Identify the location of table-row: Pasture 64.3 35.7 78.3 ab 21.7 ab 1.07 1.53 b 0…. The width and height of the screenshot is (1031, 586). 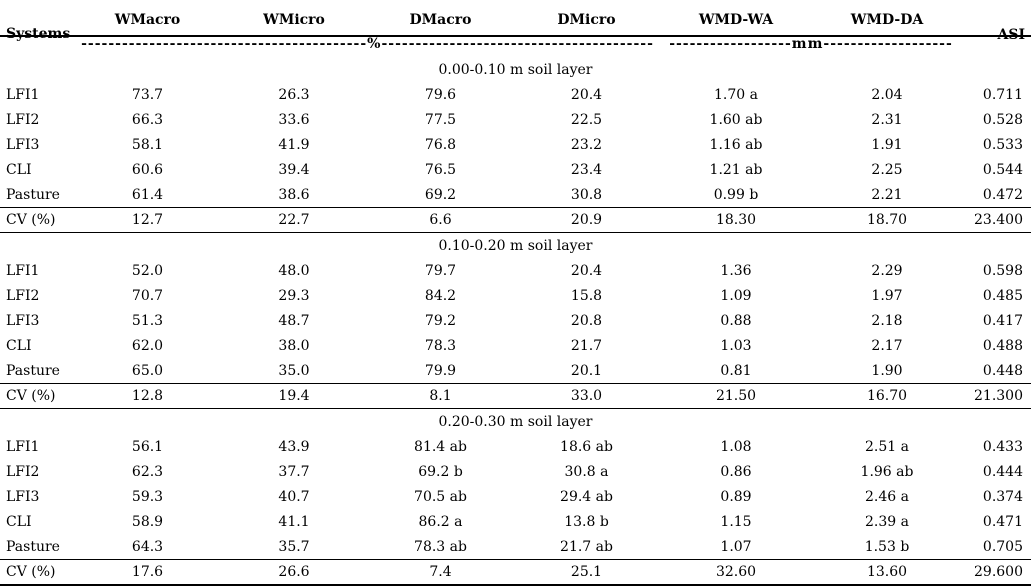
(515, 547).